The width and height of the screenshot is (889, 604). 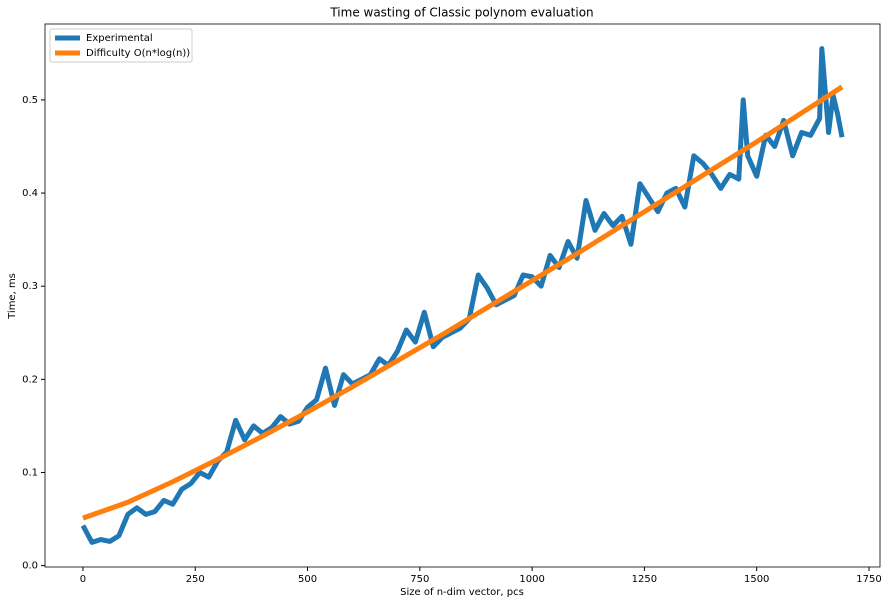 I want to click on x-tick-label: 750, so click(x=419, y=579).